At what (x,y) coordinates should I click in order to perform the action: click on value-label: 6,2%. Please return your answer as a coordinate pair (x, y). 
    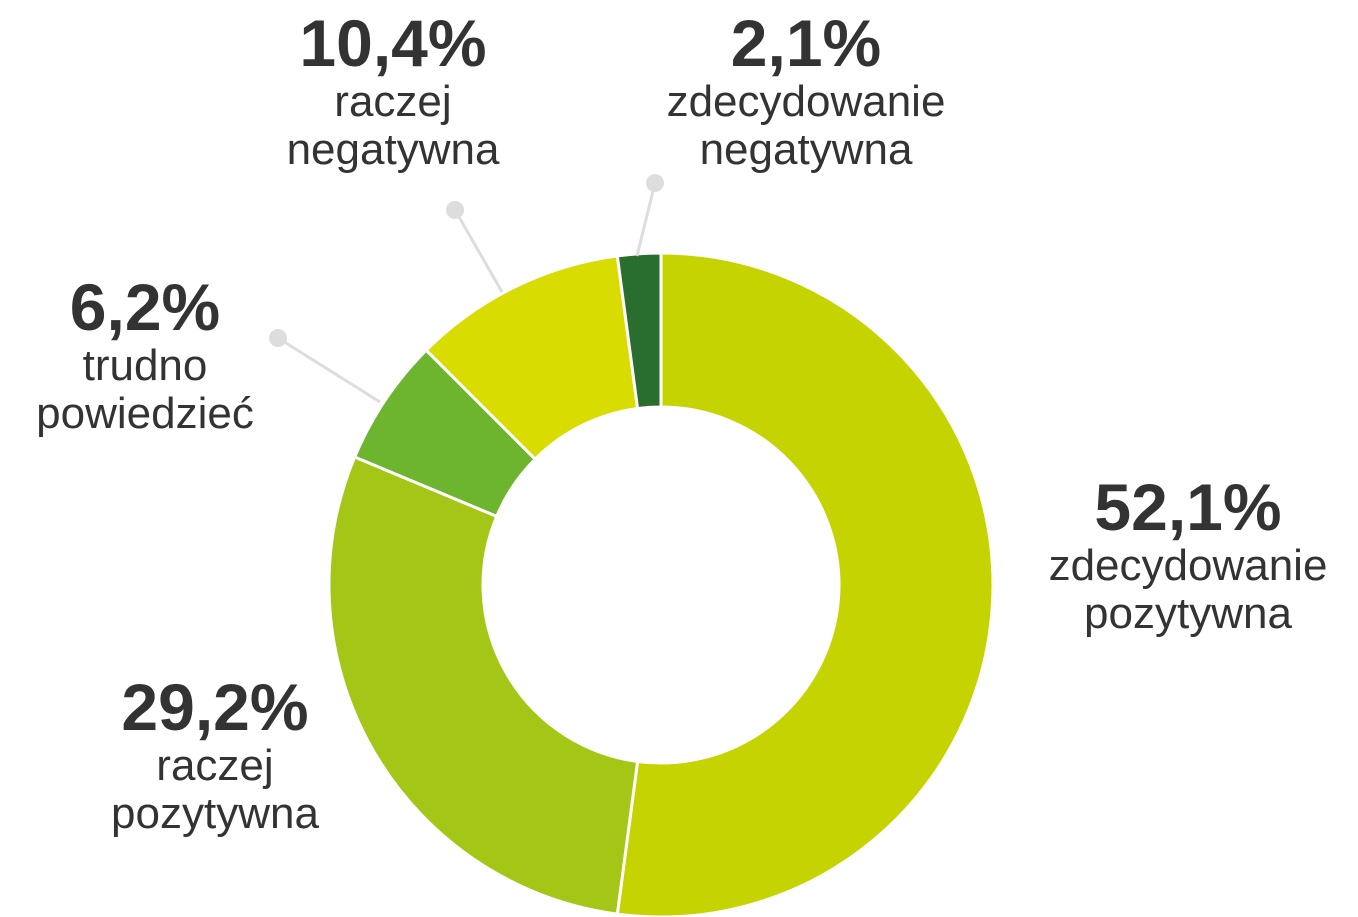
    Looking at the image, I should click on (145, 307).